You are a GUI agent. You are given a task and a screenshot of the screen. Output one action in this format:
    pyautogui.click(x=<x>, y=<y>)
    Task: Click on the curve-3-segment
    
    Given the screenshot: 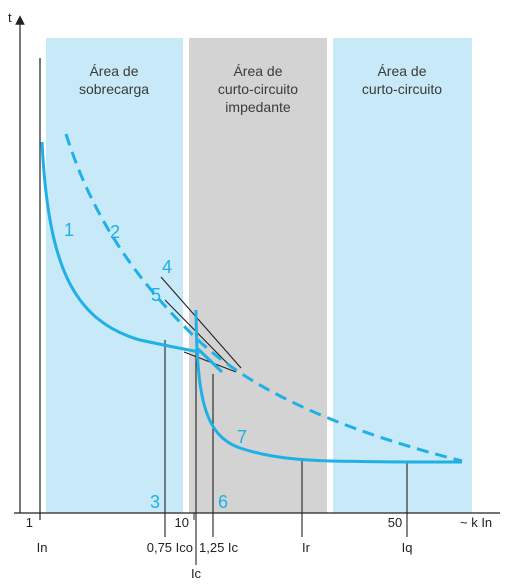 What is the action you would take?
    pyautogui.click(x=210, y=360)
    